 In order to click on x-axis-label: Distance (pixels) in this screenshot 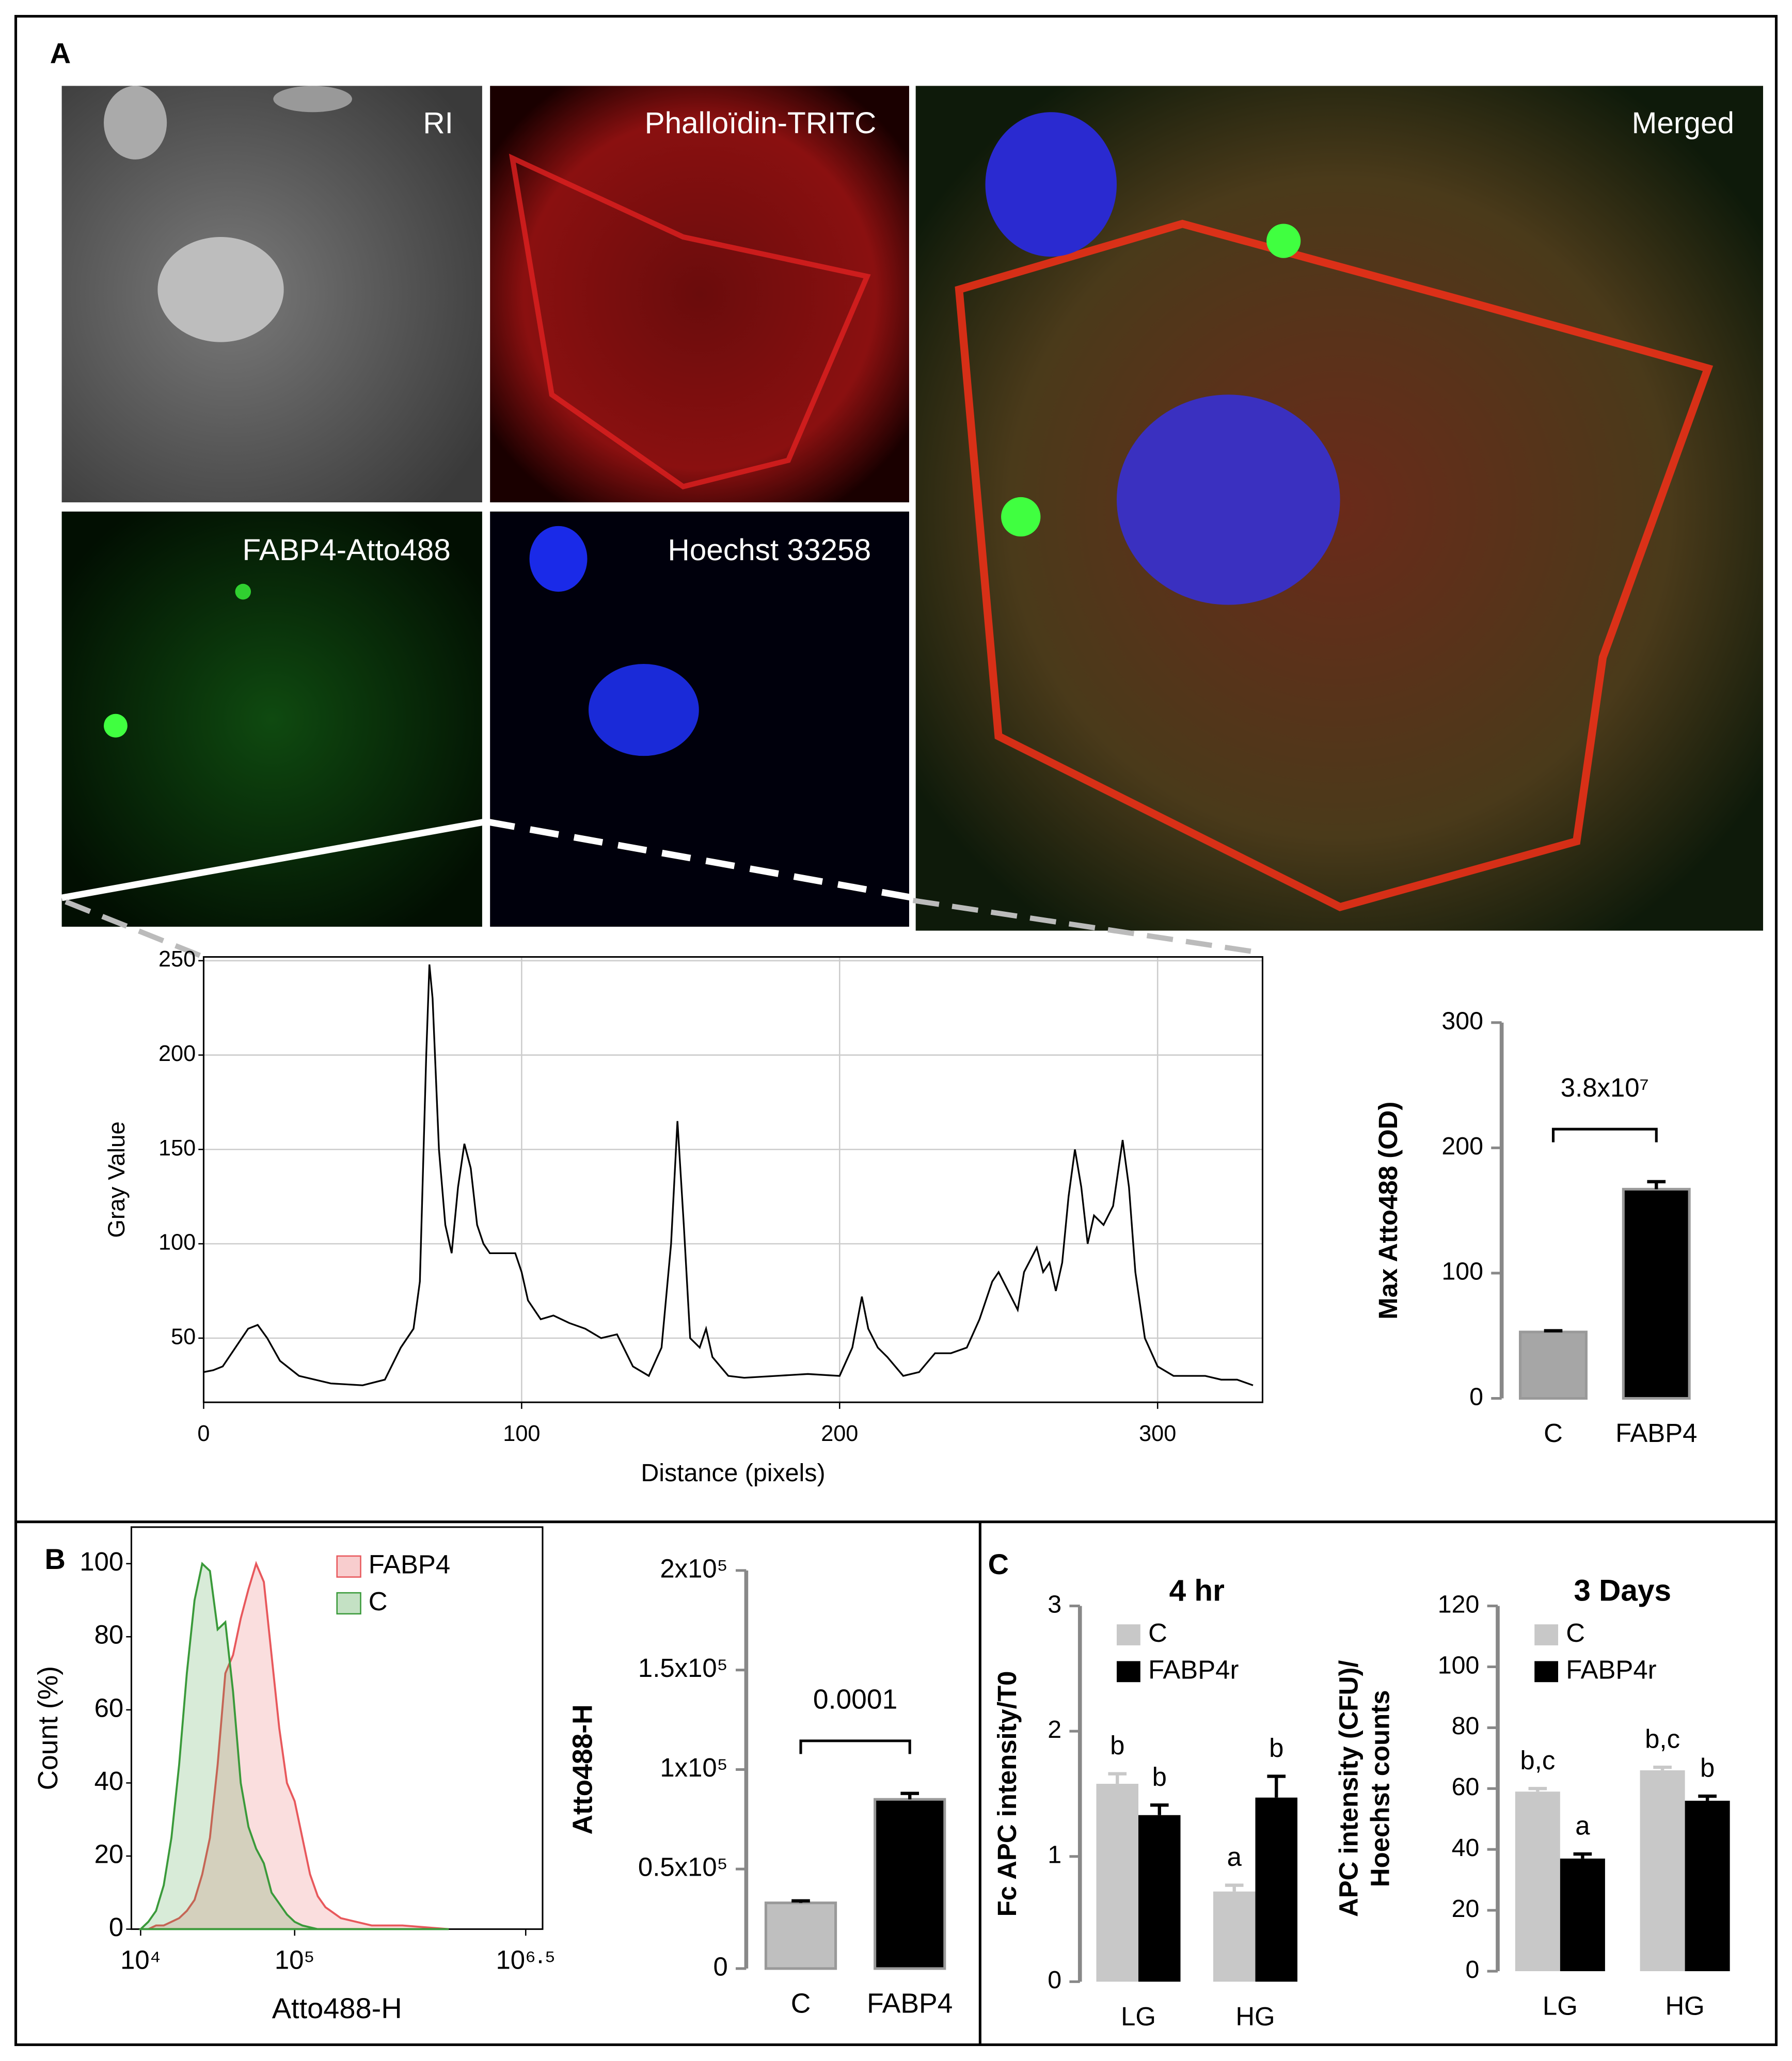, I will do `click(733, 1473)`.